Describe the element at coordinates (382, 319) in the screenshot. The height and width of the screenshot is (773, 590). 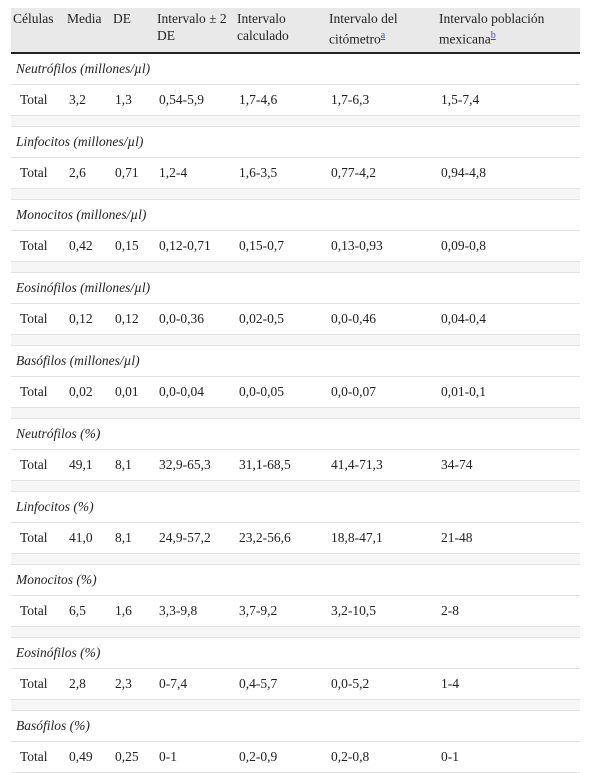
I see `cell: 0,0-0,46` at that location.